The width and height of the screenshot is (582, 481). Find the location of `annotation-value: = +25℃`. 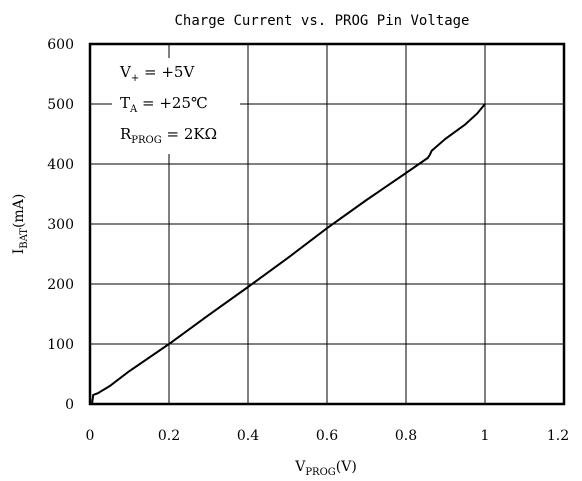

annotation-value: = +25℃ is located at coordinates (172, 103).